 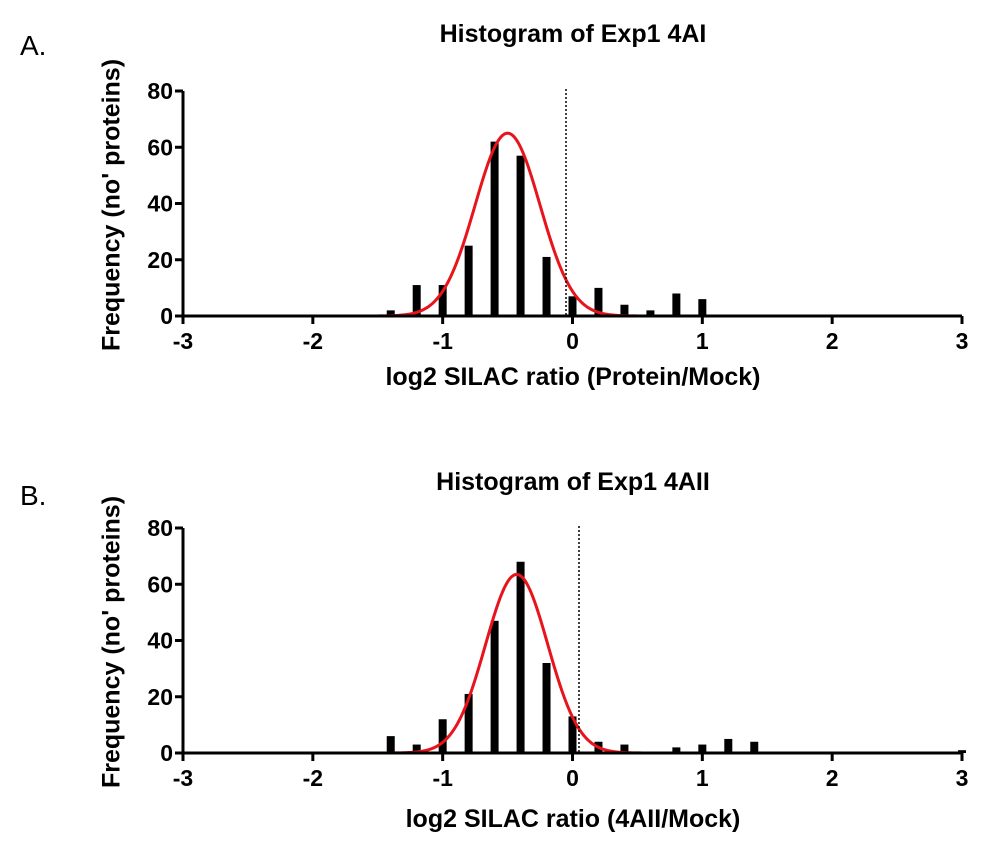 I want to click on chart-title: Histogram of Exp1 4AI, so click(x=573, y=34).